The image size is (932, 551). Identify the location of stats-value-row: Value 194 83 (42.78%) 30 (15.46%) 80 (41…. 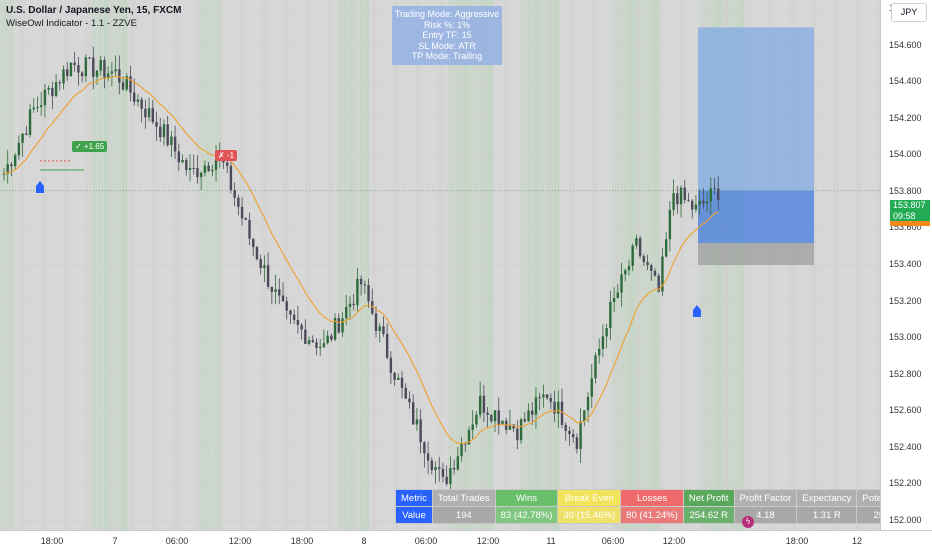
(637, 515).